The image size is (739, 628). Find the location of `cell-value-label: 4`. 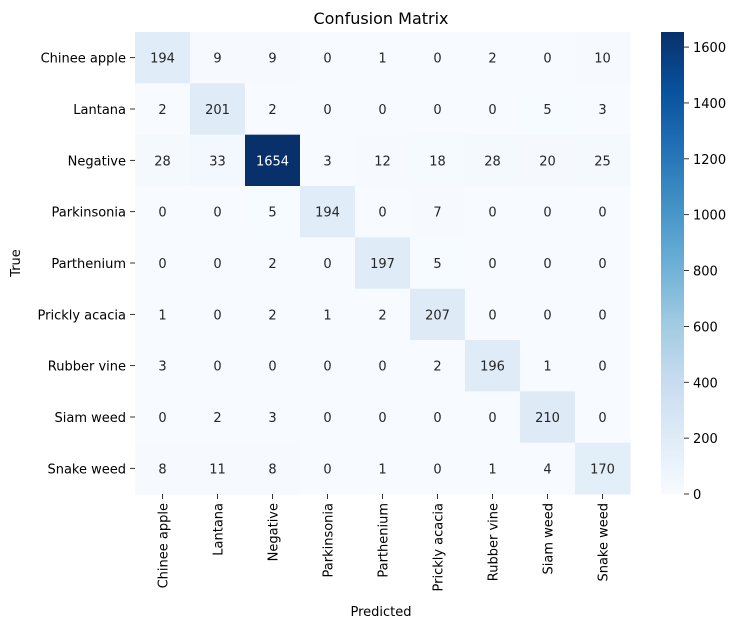

cell-value-label: 4 is located at coordinates (547, 469).